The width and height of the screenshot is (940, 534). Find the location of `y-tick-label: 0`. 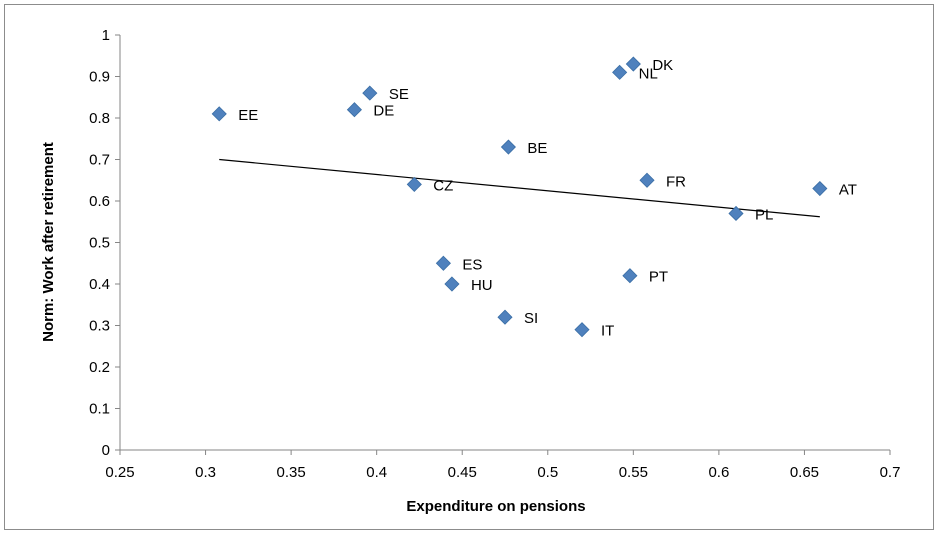

y-tick-label: 0 is located at coordinates (106, 450).